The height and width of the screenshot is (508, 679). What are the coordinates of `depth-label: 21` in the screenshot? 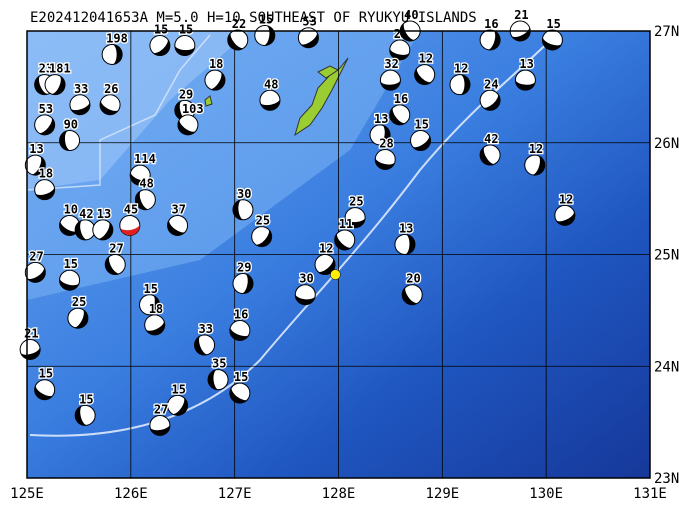 It's located at (521, 15).